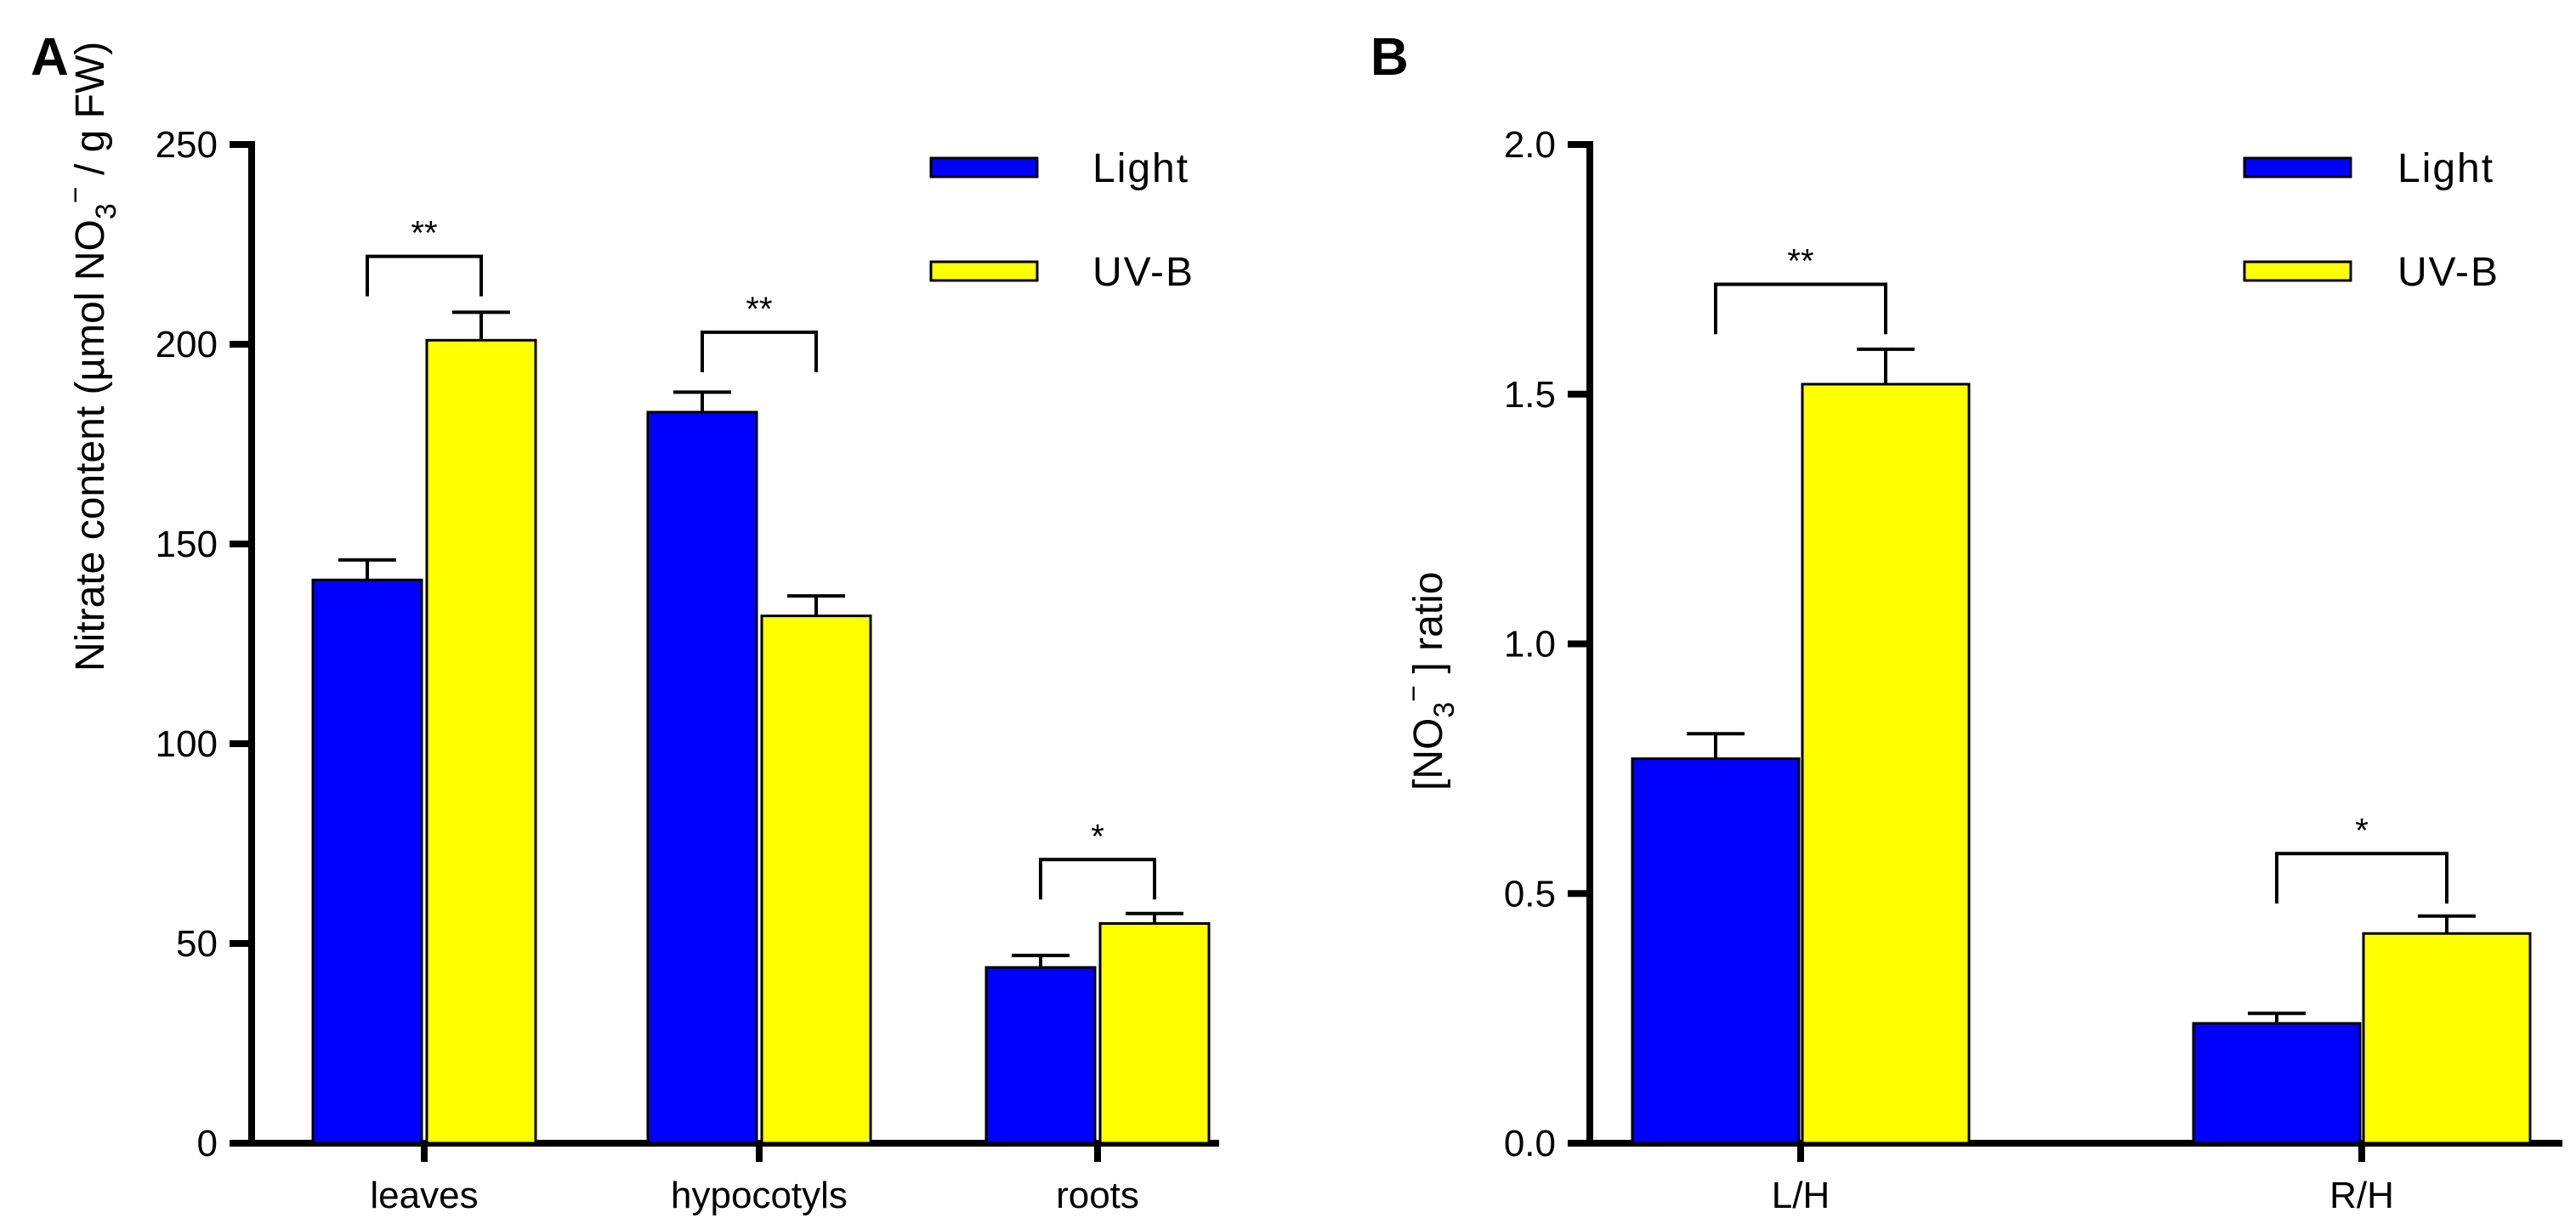 This screenshot has width=2576, height=1218. What do you see at coordinates (208, 1144) in the screenshot?
I see `y-tick-label: 0` at bounding box center [208, 1144].